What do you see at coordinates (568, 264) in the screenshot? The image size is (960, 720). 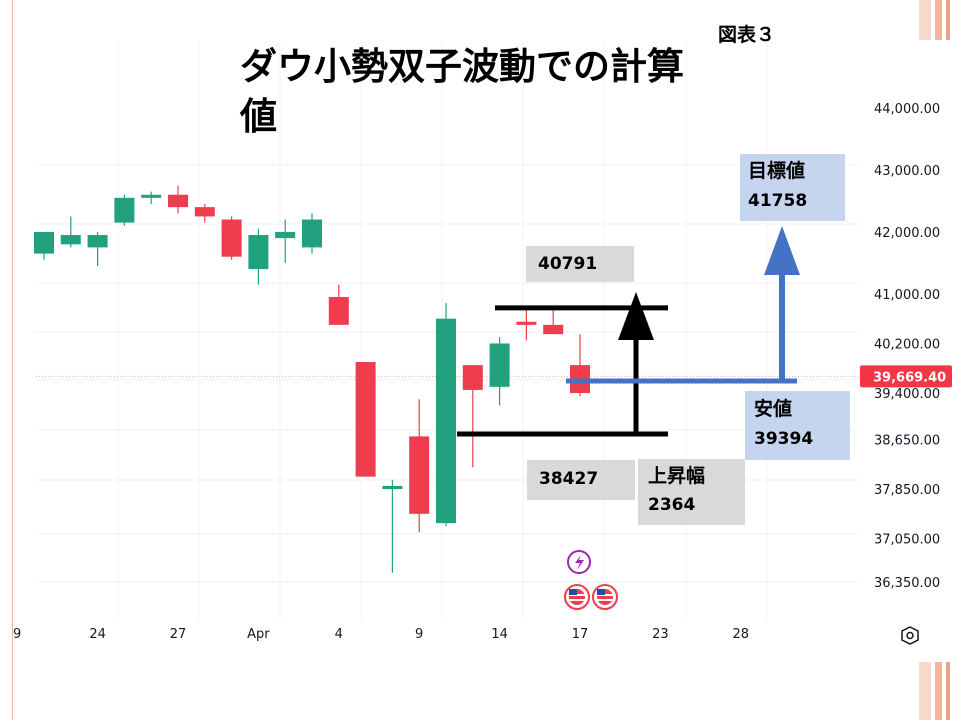 I see `top-line-value: 40791` at bounding box center [568, 264].